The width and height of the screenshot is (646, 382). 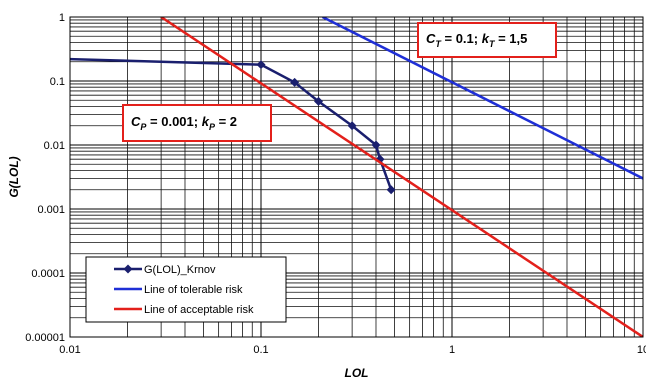 I want to click on svg-text: CT = 0.1; kT = 1,5, so click(x=476, y=40).